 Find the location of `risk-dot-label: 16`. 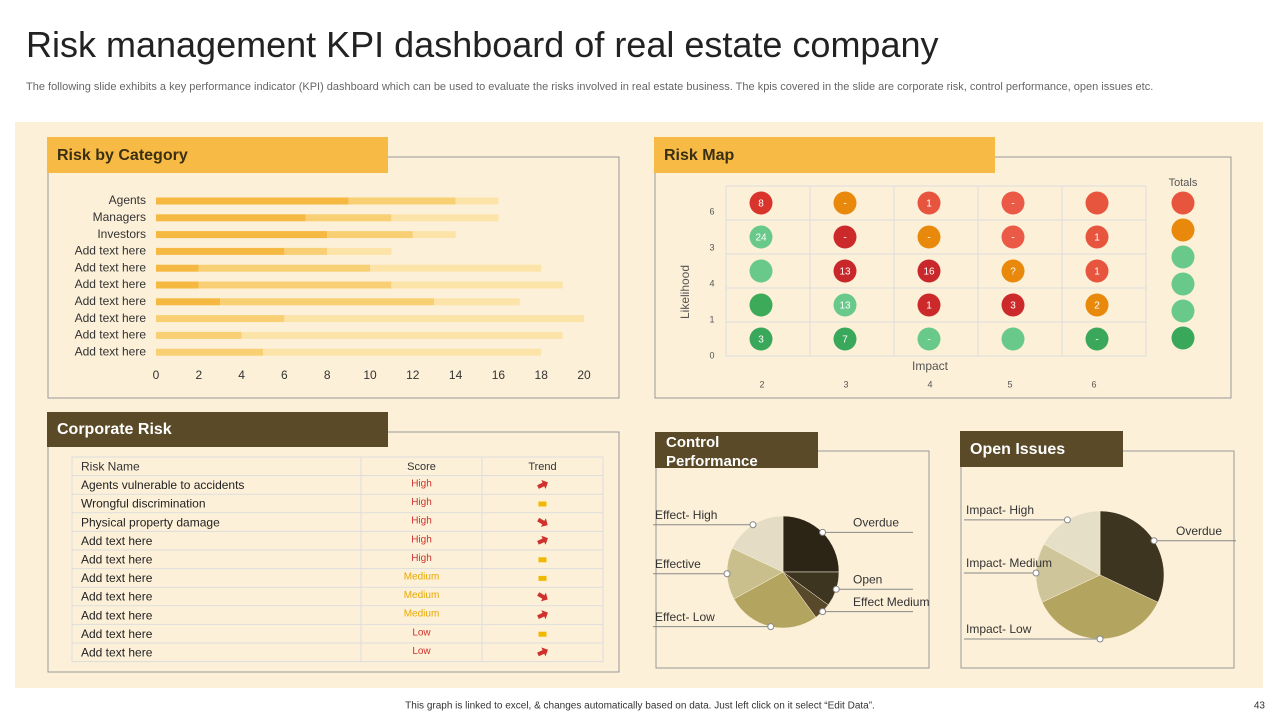

risk-dot-label: 16 is located at coordinates (929, 272).